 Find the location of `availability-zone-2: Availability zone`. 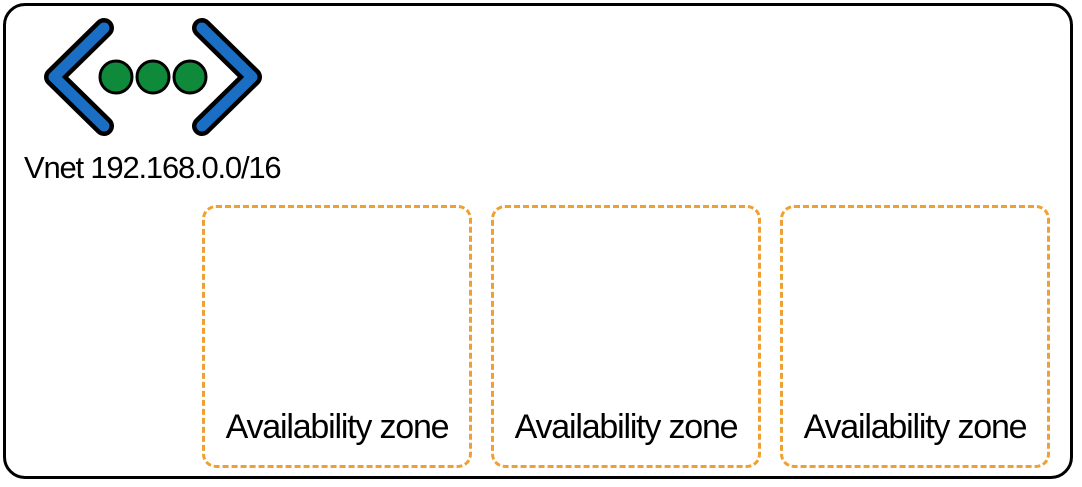

availability-zone-2: Availability zone is located at coordinates (626, 336).